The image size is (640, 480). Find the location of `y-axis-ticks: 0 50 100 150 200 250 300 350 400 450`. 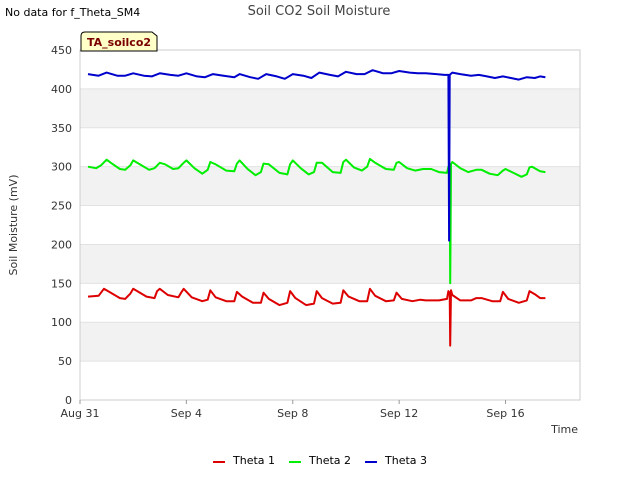

y-axis-ticks: 0 50 100 150 200 250 300 350 400 450 is located at coordinates (61, 225).